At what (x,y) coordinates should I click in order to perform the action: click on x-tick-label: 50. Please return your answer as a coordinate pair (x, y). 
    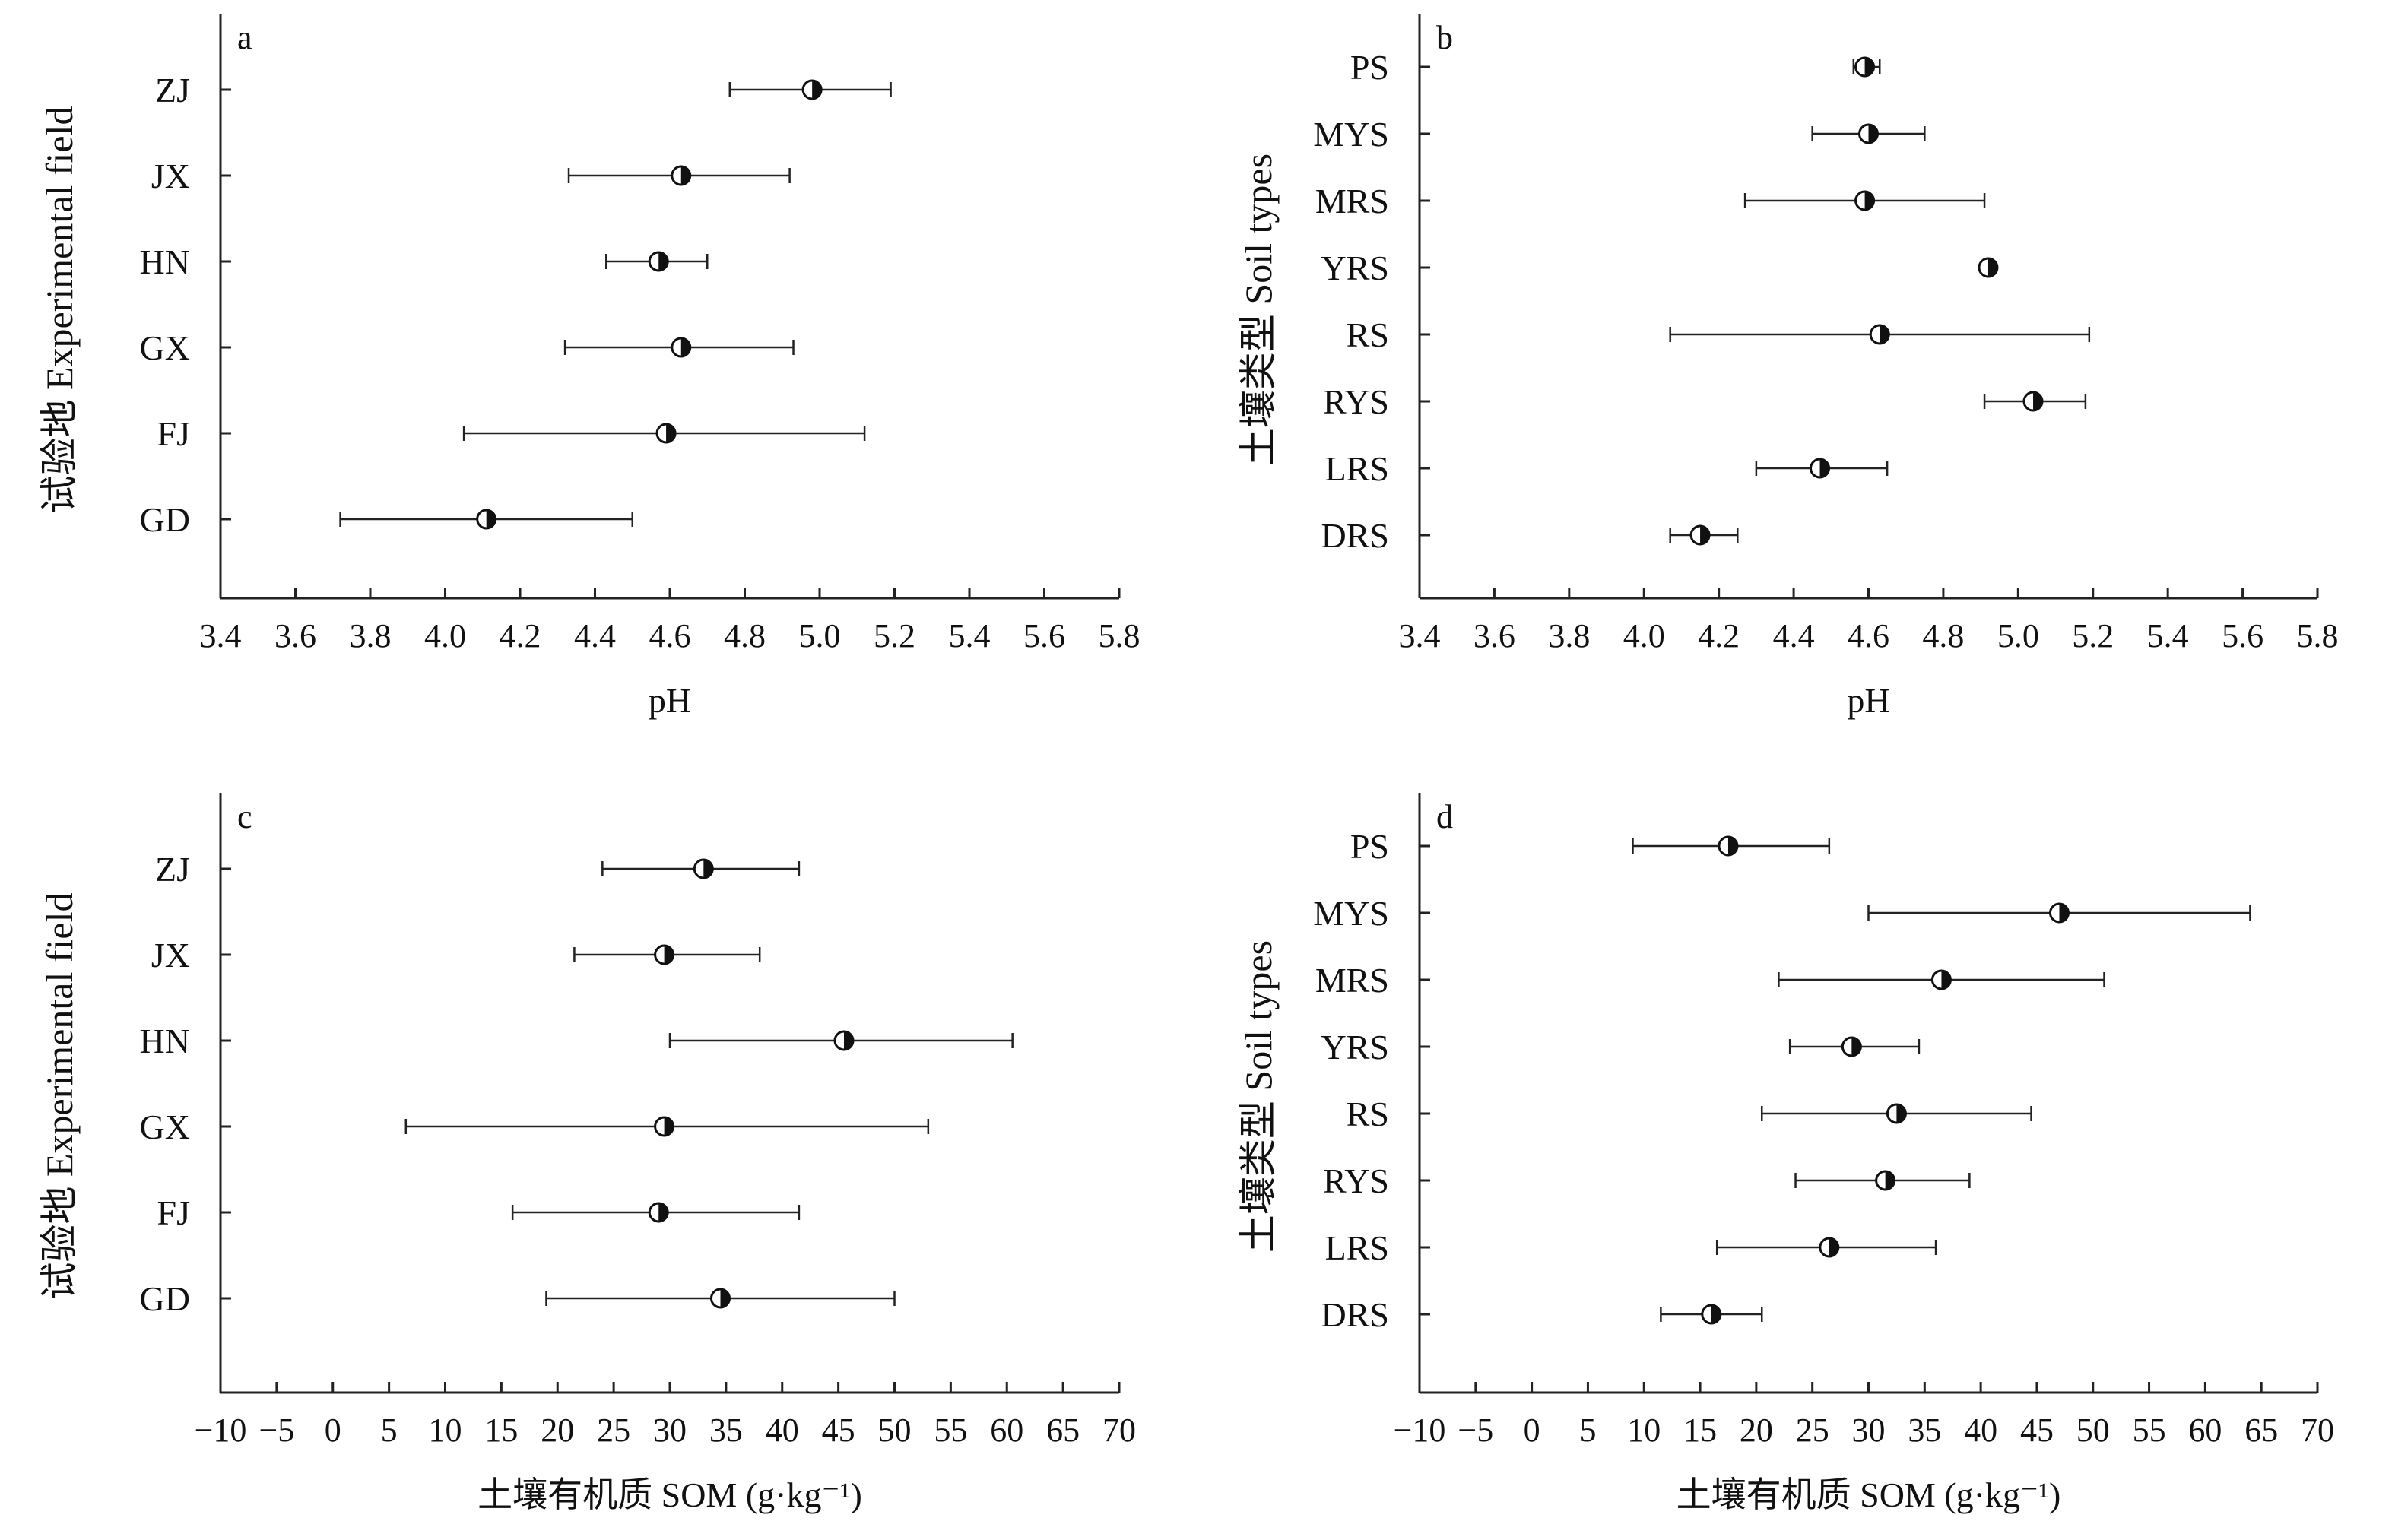
    Looking at the image, I should click on (895, 1431).